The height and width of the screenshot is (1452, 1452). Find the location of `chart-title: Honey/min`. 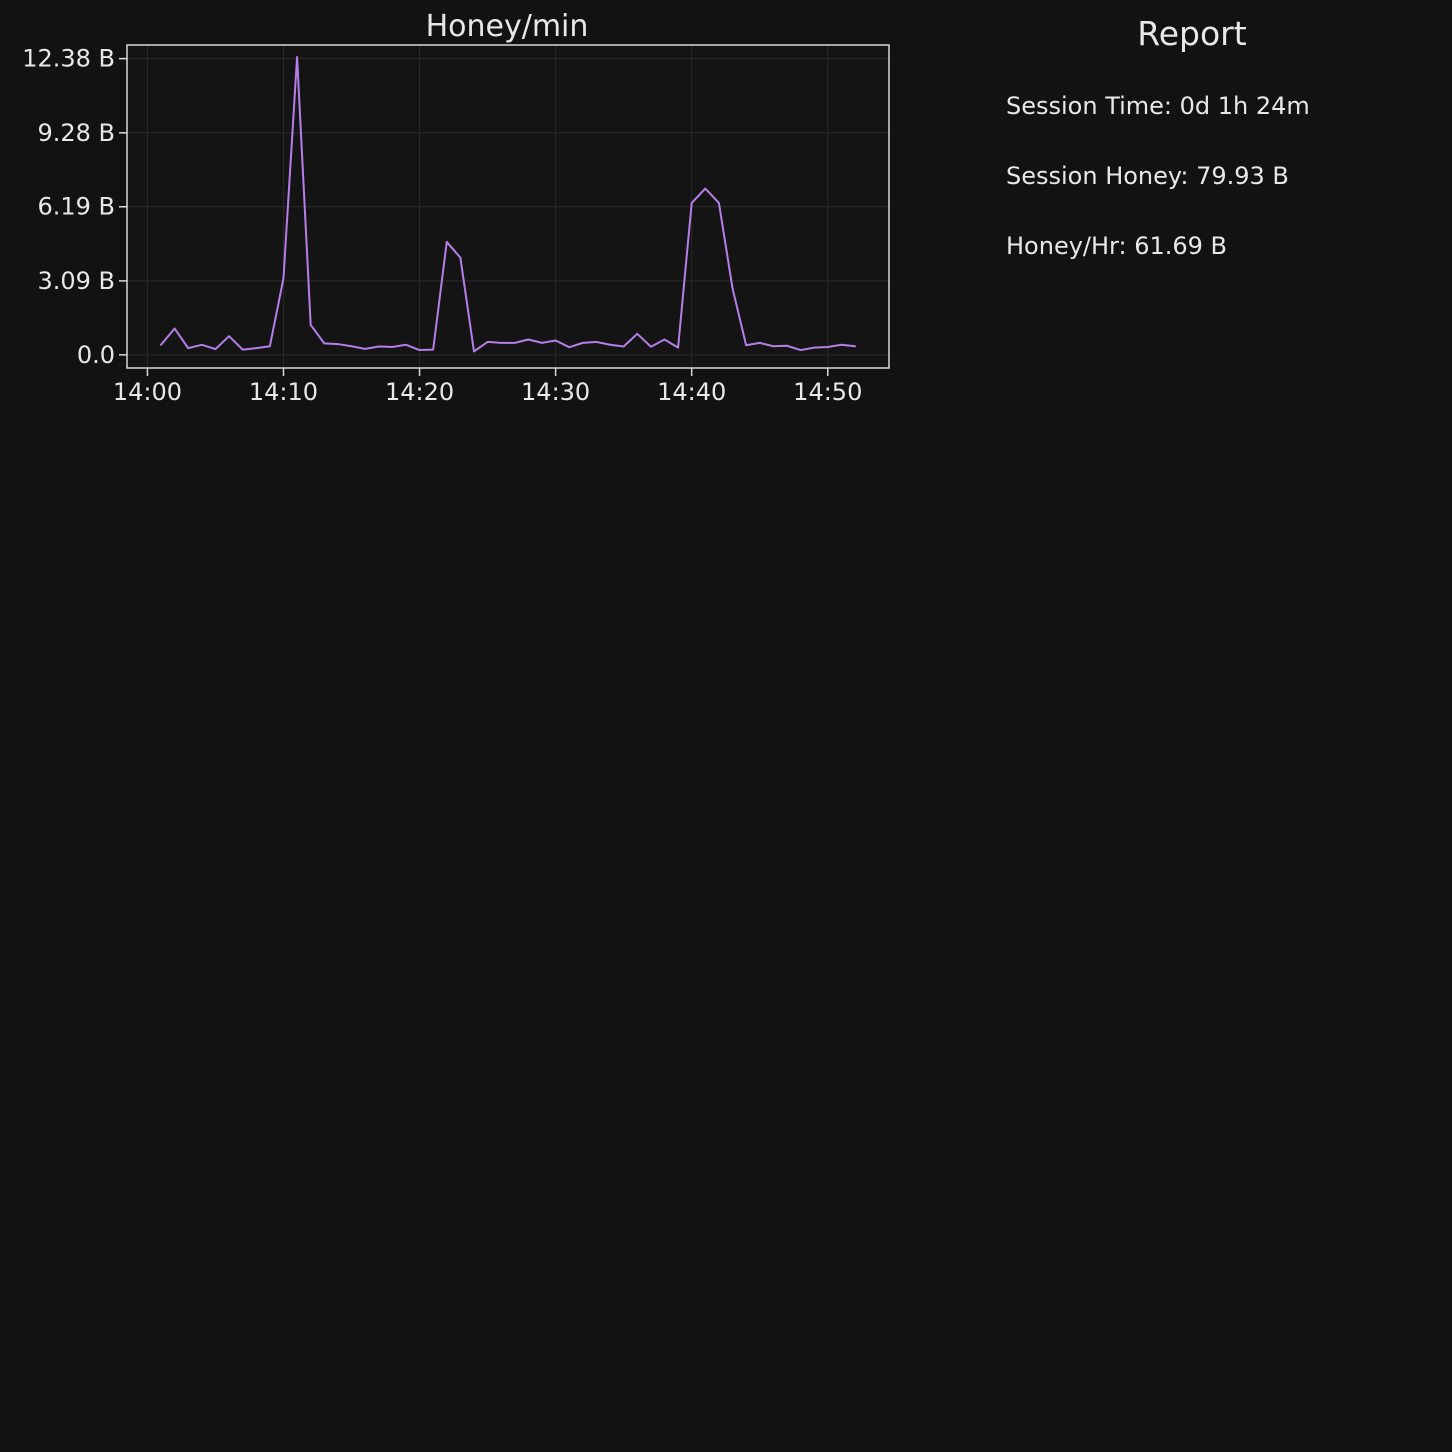

chart-title: Honey/min is located at coordinates (507, 26).